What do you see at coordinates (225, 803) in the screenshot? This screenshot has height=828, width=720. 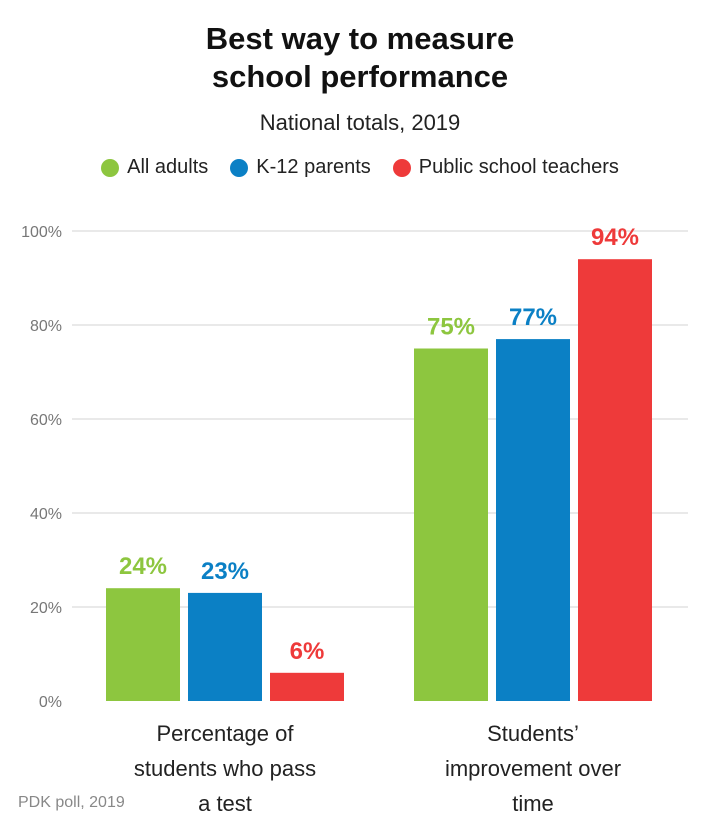 I see `x-tick-label: a test` at bounding box center [225, 803].